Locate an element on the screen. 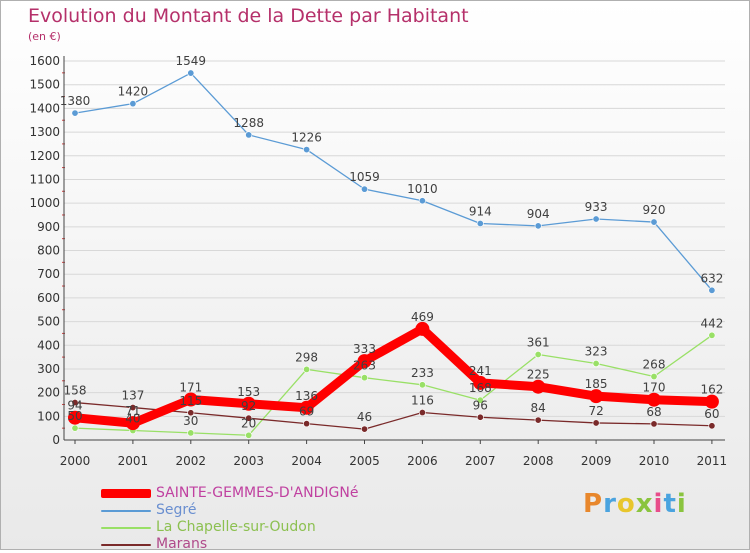  x-tick-label: 2008 is located at coordinates (538, 461).